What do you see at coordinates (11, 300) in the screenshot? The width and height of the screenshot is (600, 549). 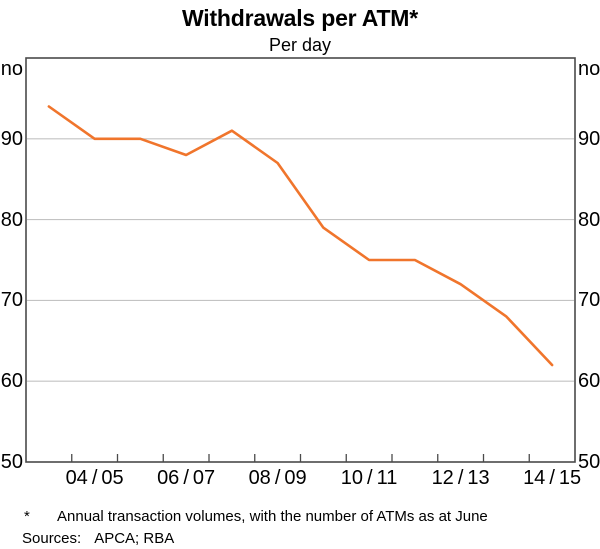 I see `y-axis-label-left-70: 70` at bounding box center [11, 300].